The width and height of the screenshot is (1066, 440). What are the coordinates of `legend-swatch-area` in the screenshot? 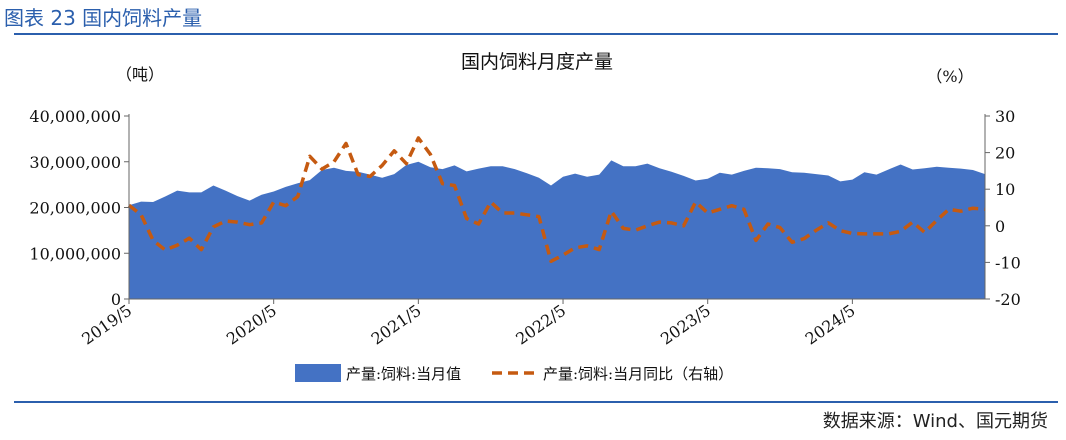 It's located at (318, 373).